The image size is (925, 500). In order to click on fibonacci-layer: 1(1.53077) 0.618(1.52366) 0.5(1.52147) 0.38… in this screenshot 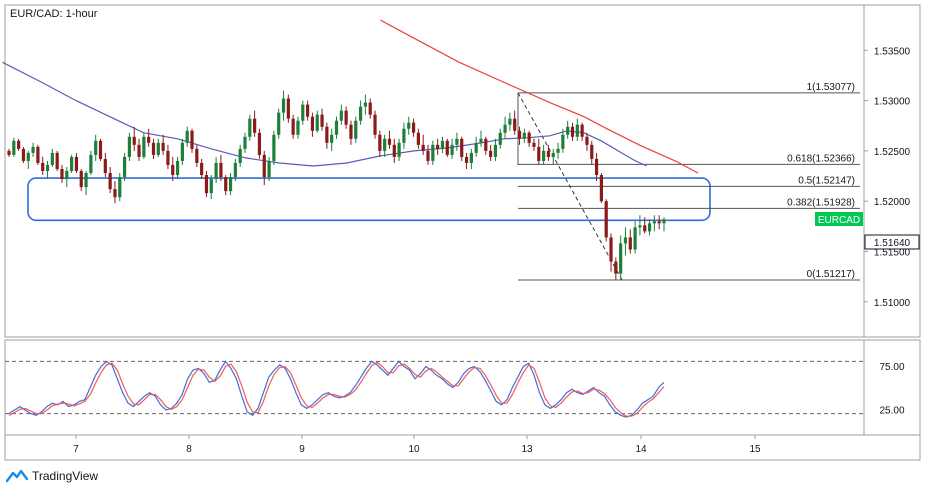, I will do `click(688, 181)`.